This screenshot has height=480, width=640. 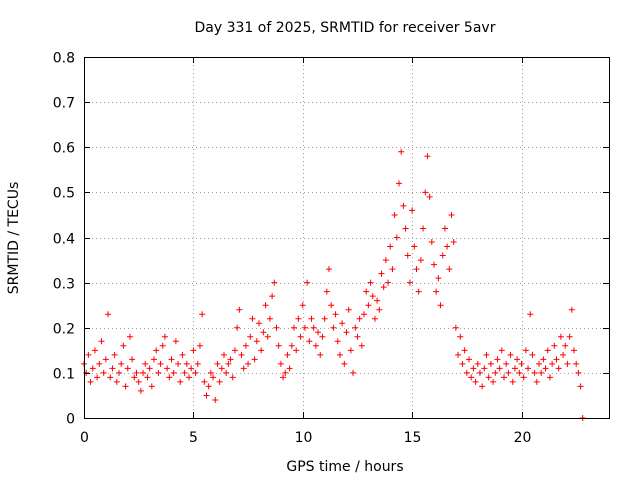 What do you see at coordinates (523, 438) in the screenshot?
I see `x-tick-label: 20` at bounding box center [523, 438].